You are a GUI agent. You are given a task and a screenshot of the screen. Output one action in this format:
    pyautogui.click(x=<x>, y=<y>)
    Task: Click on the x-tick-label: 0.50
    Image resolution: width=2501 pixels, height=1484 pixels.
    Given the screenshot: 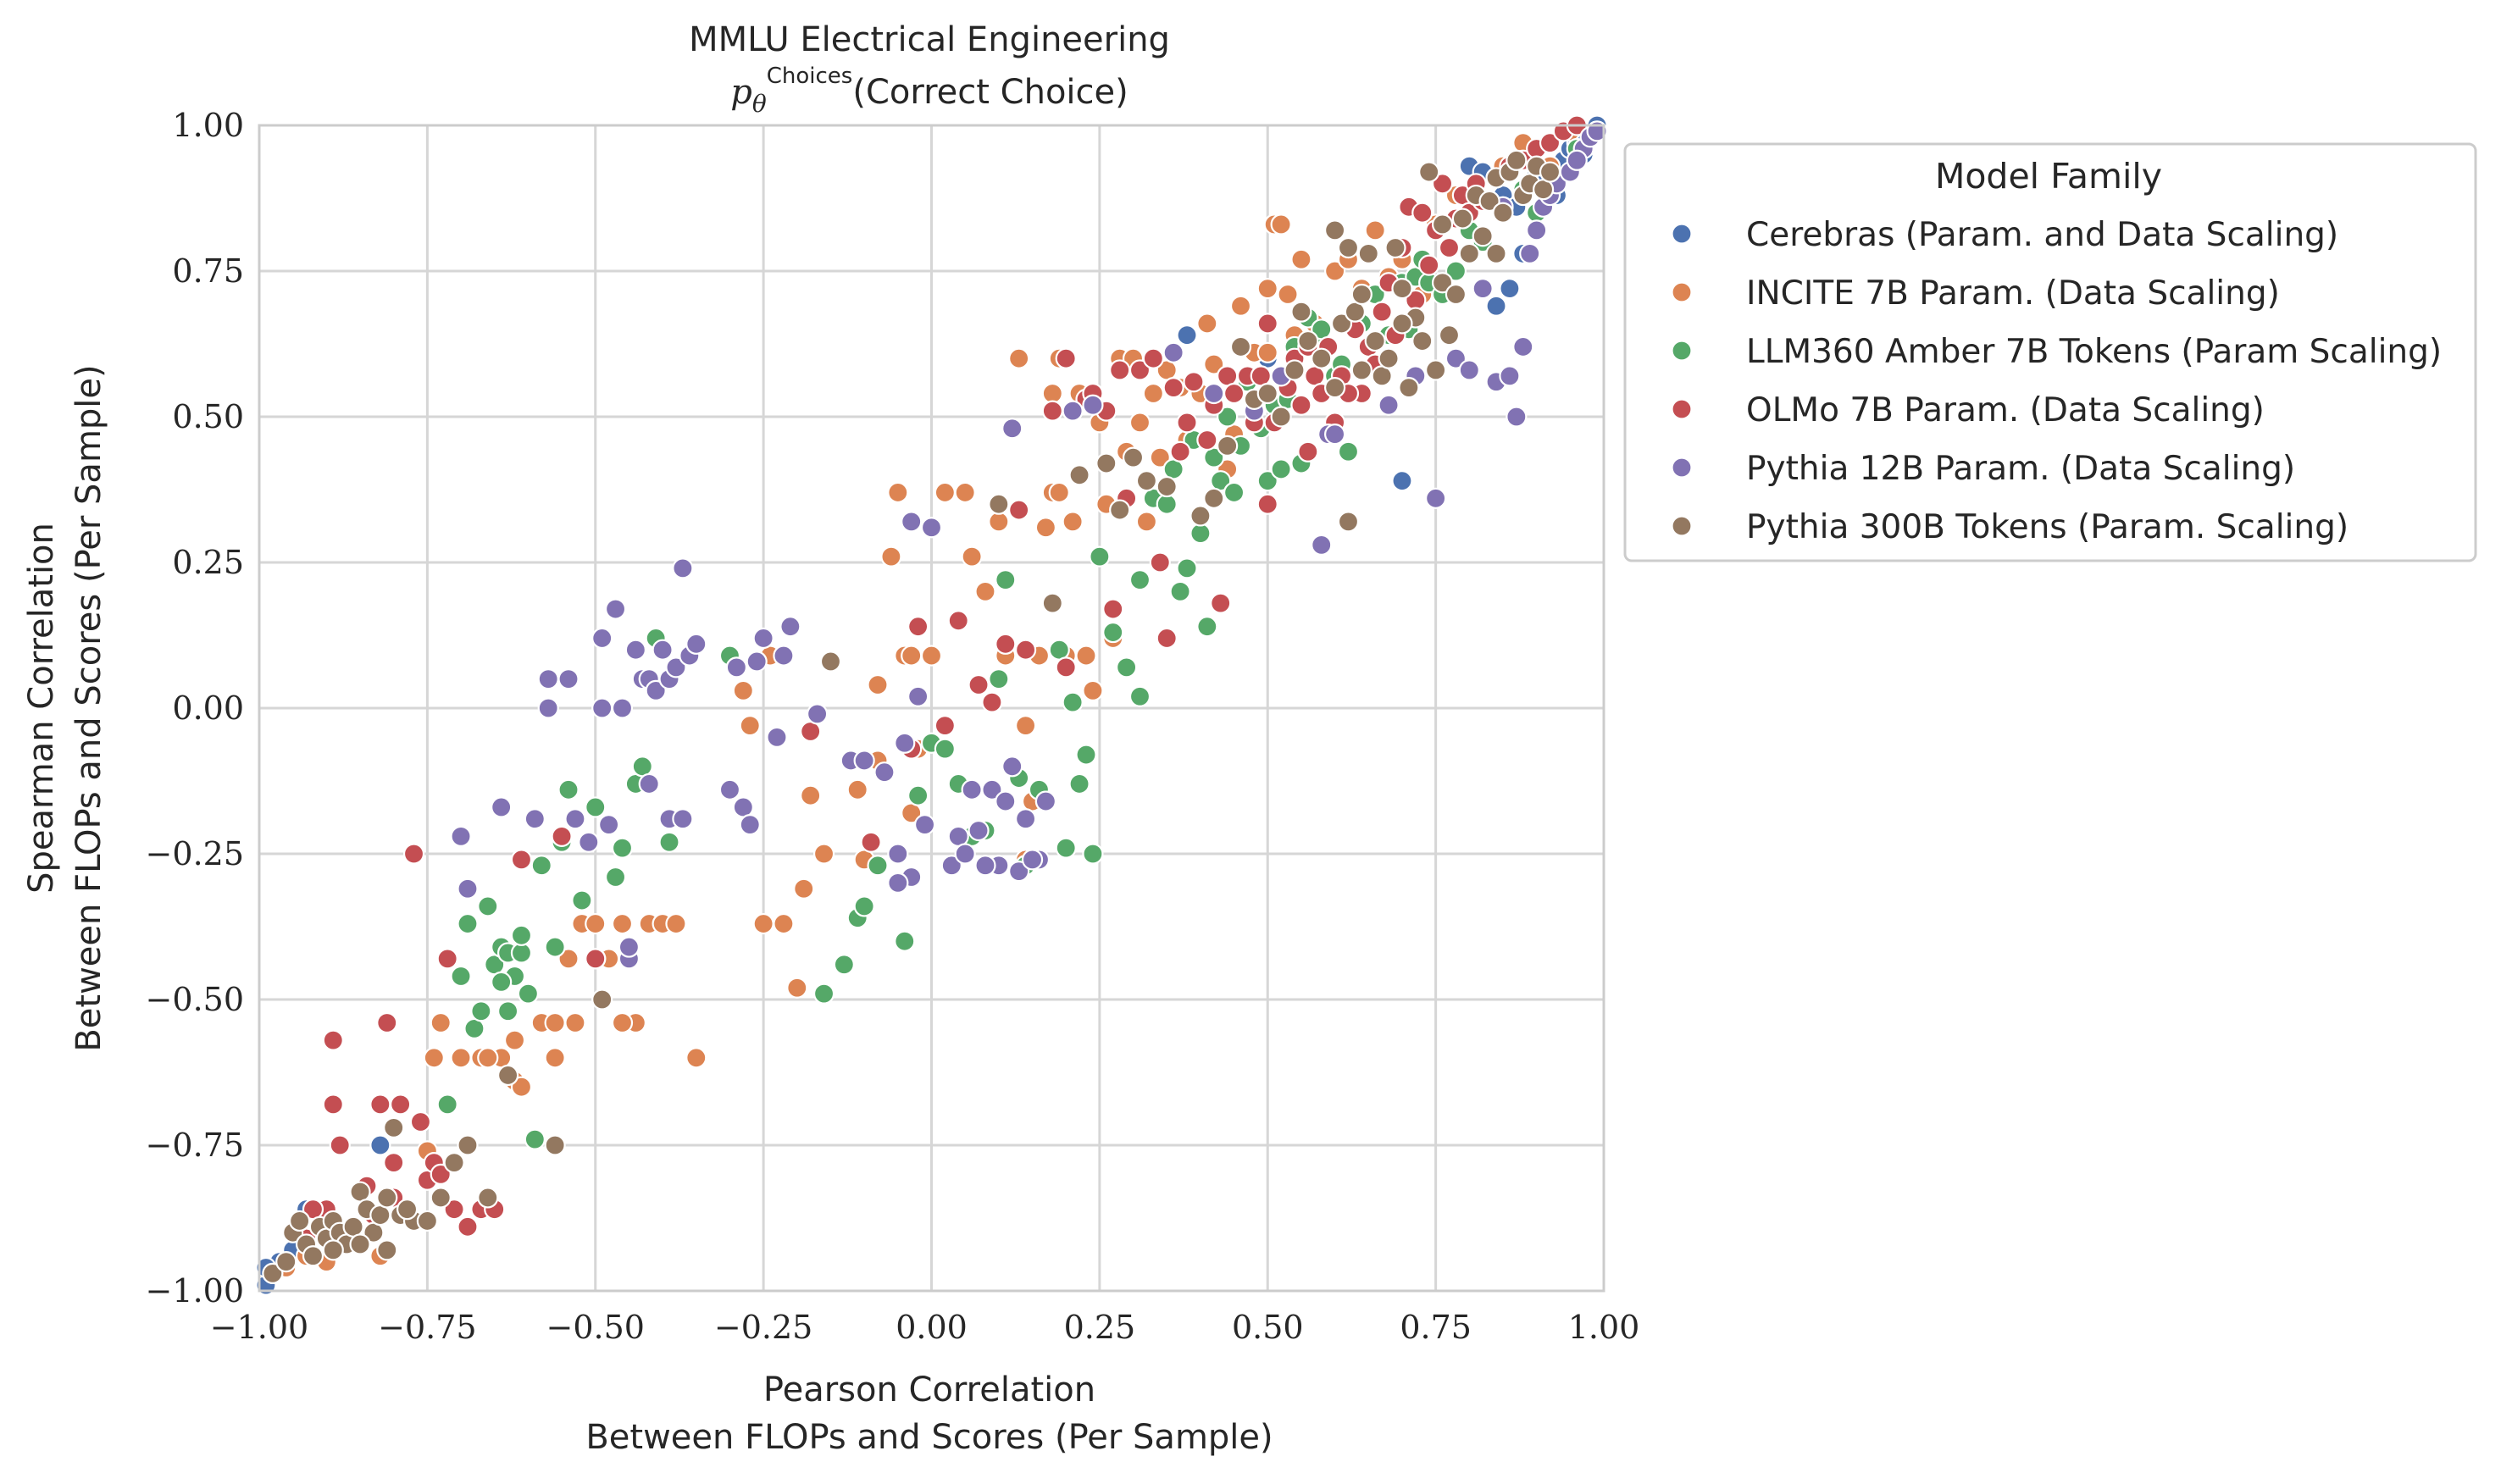 What is the action you would take?
    pyautogui.click(x=1268, y=1327)
    